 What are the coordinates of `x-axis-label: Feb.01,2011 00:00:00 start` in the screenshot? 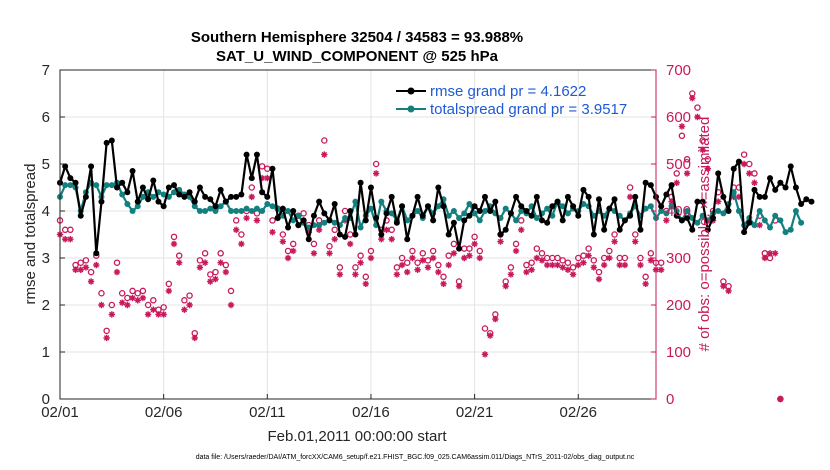 It's located at (357, 436).